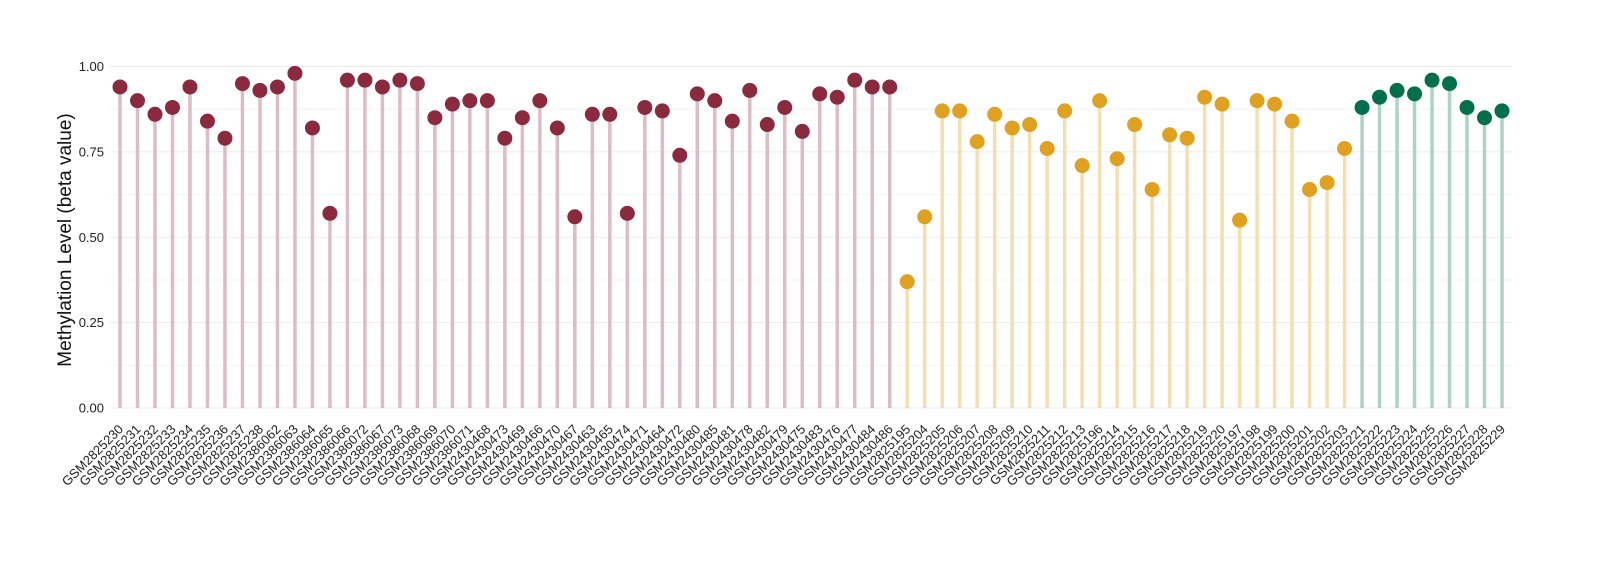 The height and width of the screenshot is (580, 1600). What do you see at coordinates (91, 66) in the screenshot?
I see `y-tick-label: 1.00` at bounding box center [91, 66].